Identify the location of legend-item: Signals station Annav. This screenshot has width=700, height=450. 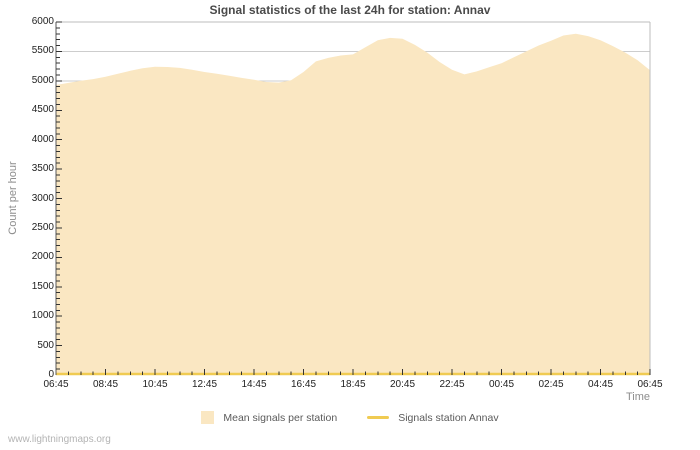
(433, 417).